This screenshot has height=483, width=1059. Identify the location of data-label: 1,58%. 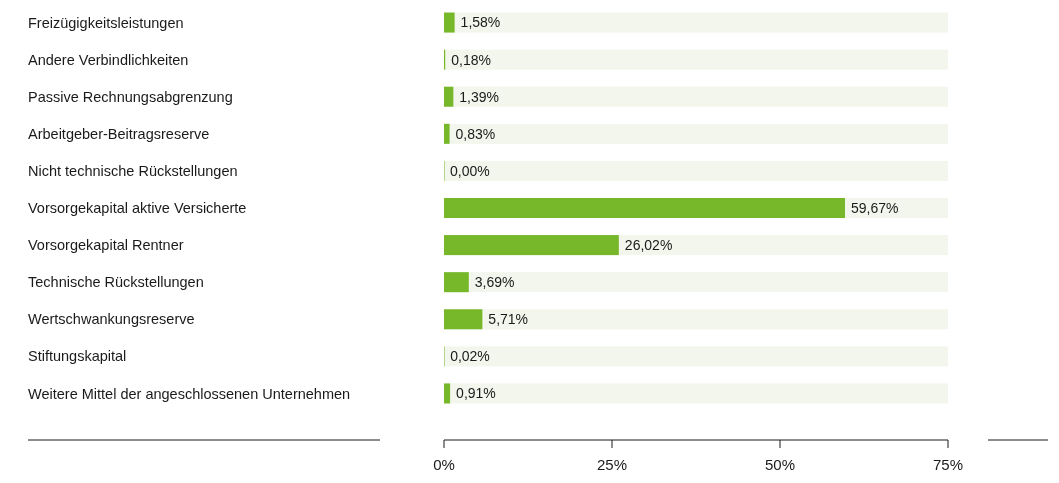
(480, 22).